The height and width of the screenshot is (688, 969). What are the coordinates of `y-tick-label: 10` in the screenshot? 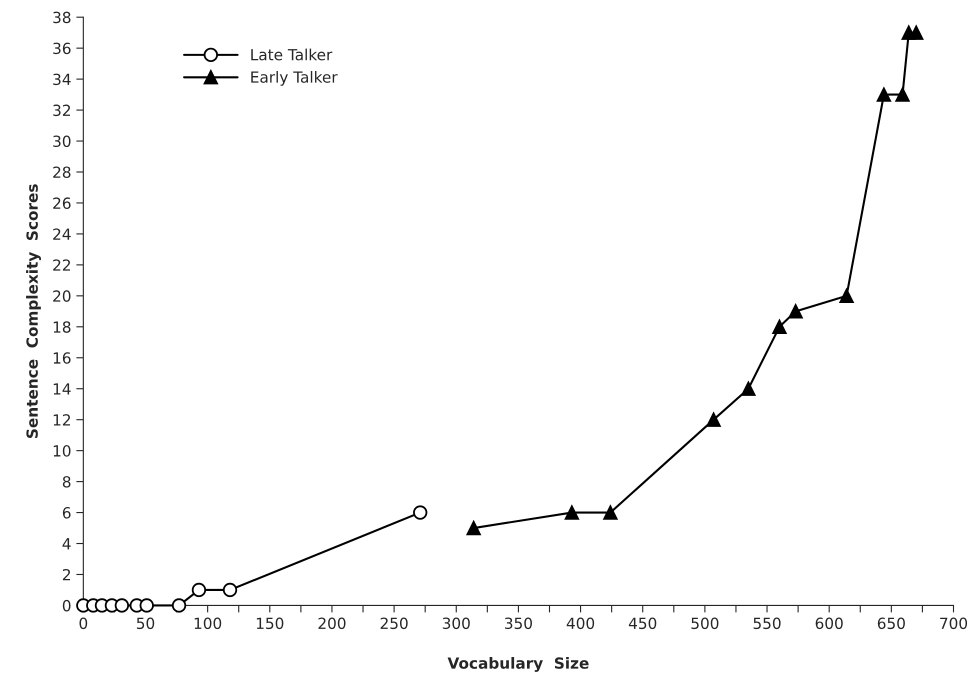 It's located at (62, 451).